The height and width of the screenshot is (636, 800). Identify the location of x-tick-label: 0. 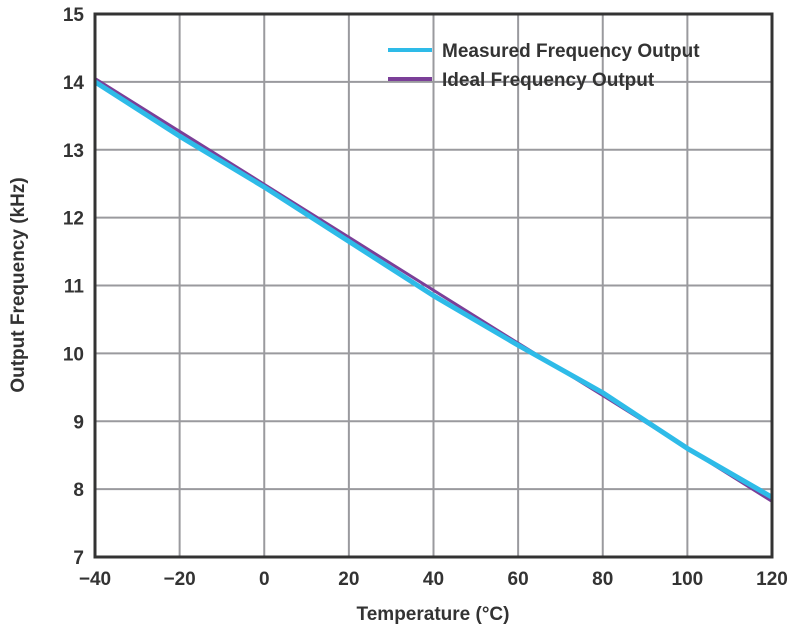
(264, 579).